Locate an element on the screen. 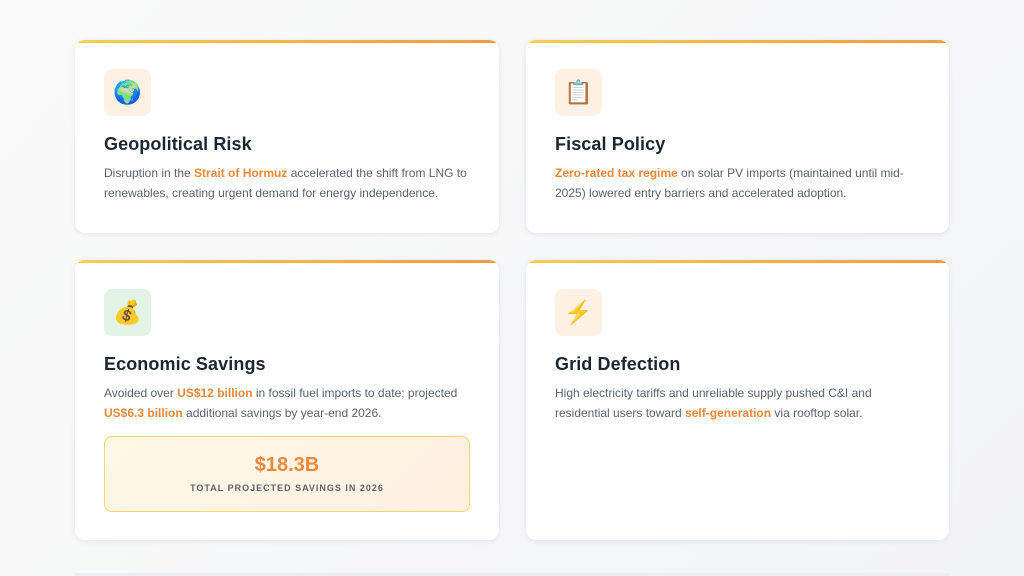  globe-icon: 🌍 is located at coordinates (127, 92).